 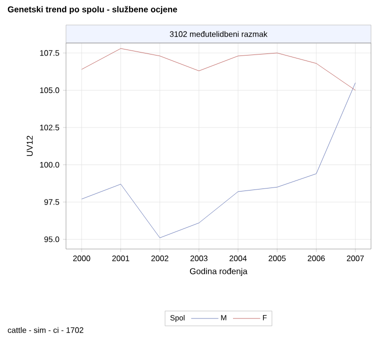 What do you see at coordinates (29, 146) in the screenshot?
I see `y-axis-title: UV12` at bounding box center [29, 146].